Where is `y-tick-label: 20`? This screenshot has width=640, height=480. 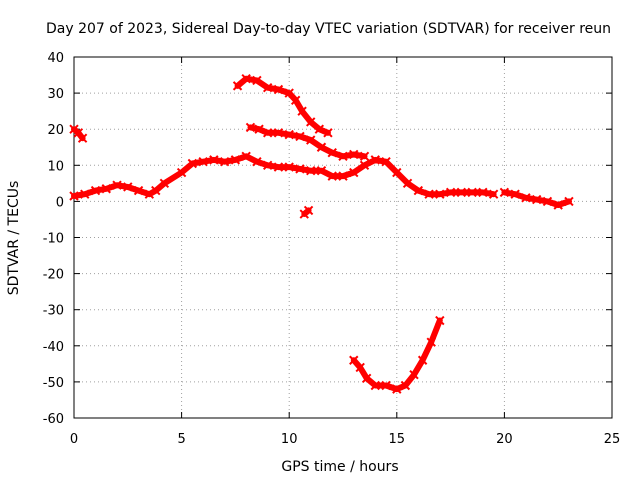 y-tick-label: 20 is located at coordinates (55, 130).